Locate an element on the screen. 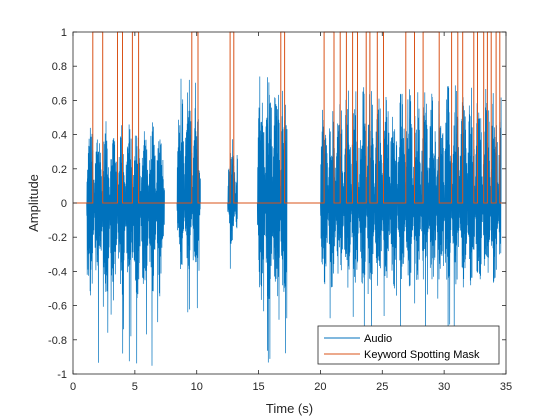 This screenshot has width=560, height=420. y-tick-label: 0.4 is located at coordinates (59, 136).